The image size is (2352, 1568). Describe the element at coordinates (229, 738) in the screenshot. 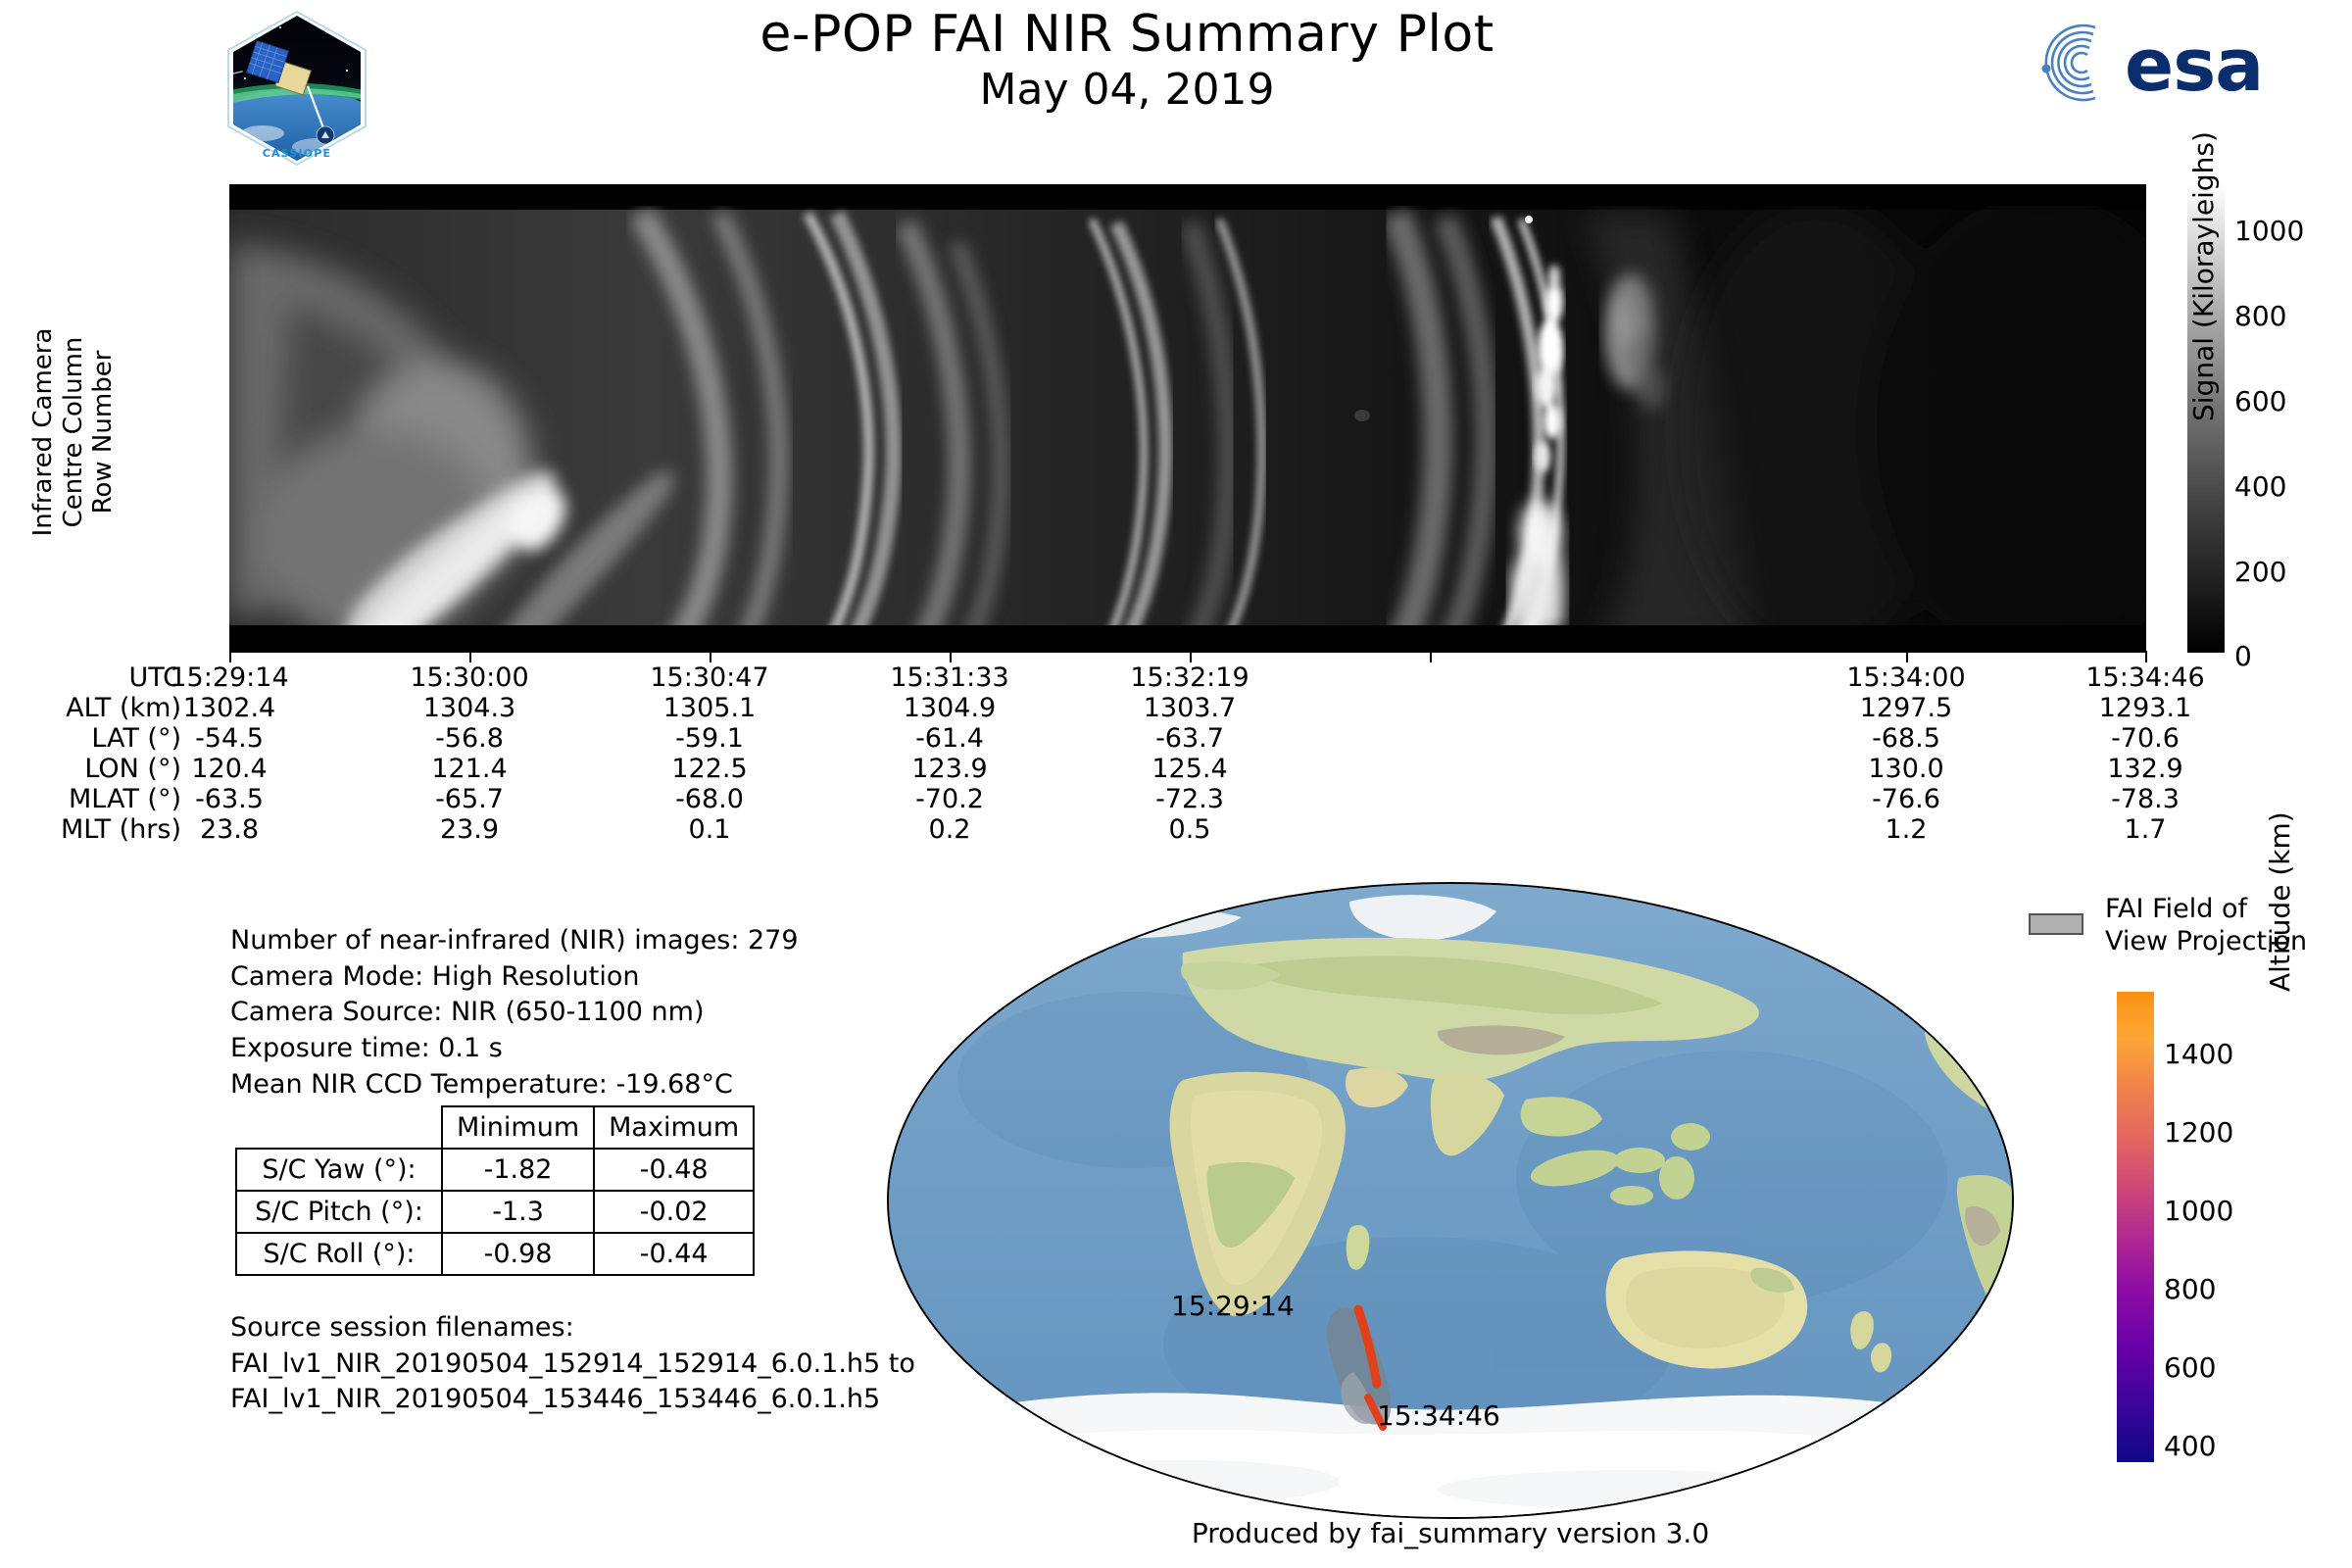

I see `ephemeris-cell-lat-0: -54.5` at that location.